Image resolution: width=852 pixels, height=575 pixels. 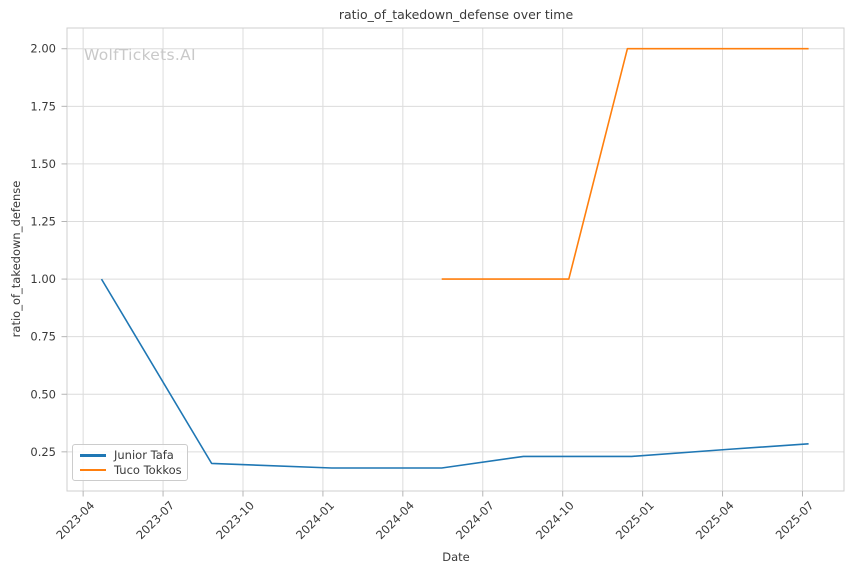 What do you see at coordinates (635, 520) in the screenshot?
I see `x-tick-label: 2025-01` at bounding box center [635, 520].